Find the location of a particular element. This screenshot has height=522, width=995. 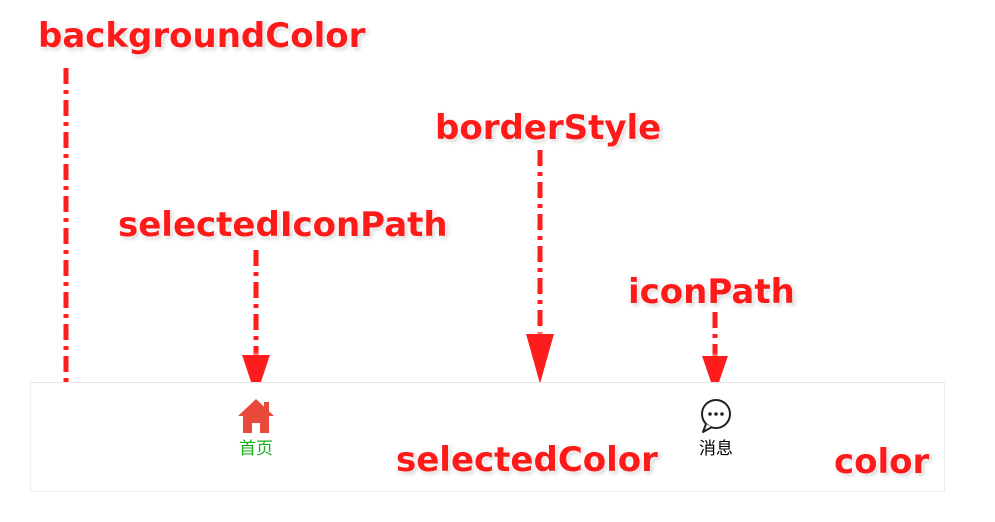

tab-home: 首页 is located at coordinates (256, 428).